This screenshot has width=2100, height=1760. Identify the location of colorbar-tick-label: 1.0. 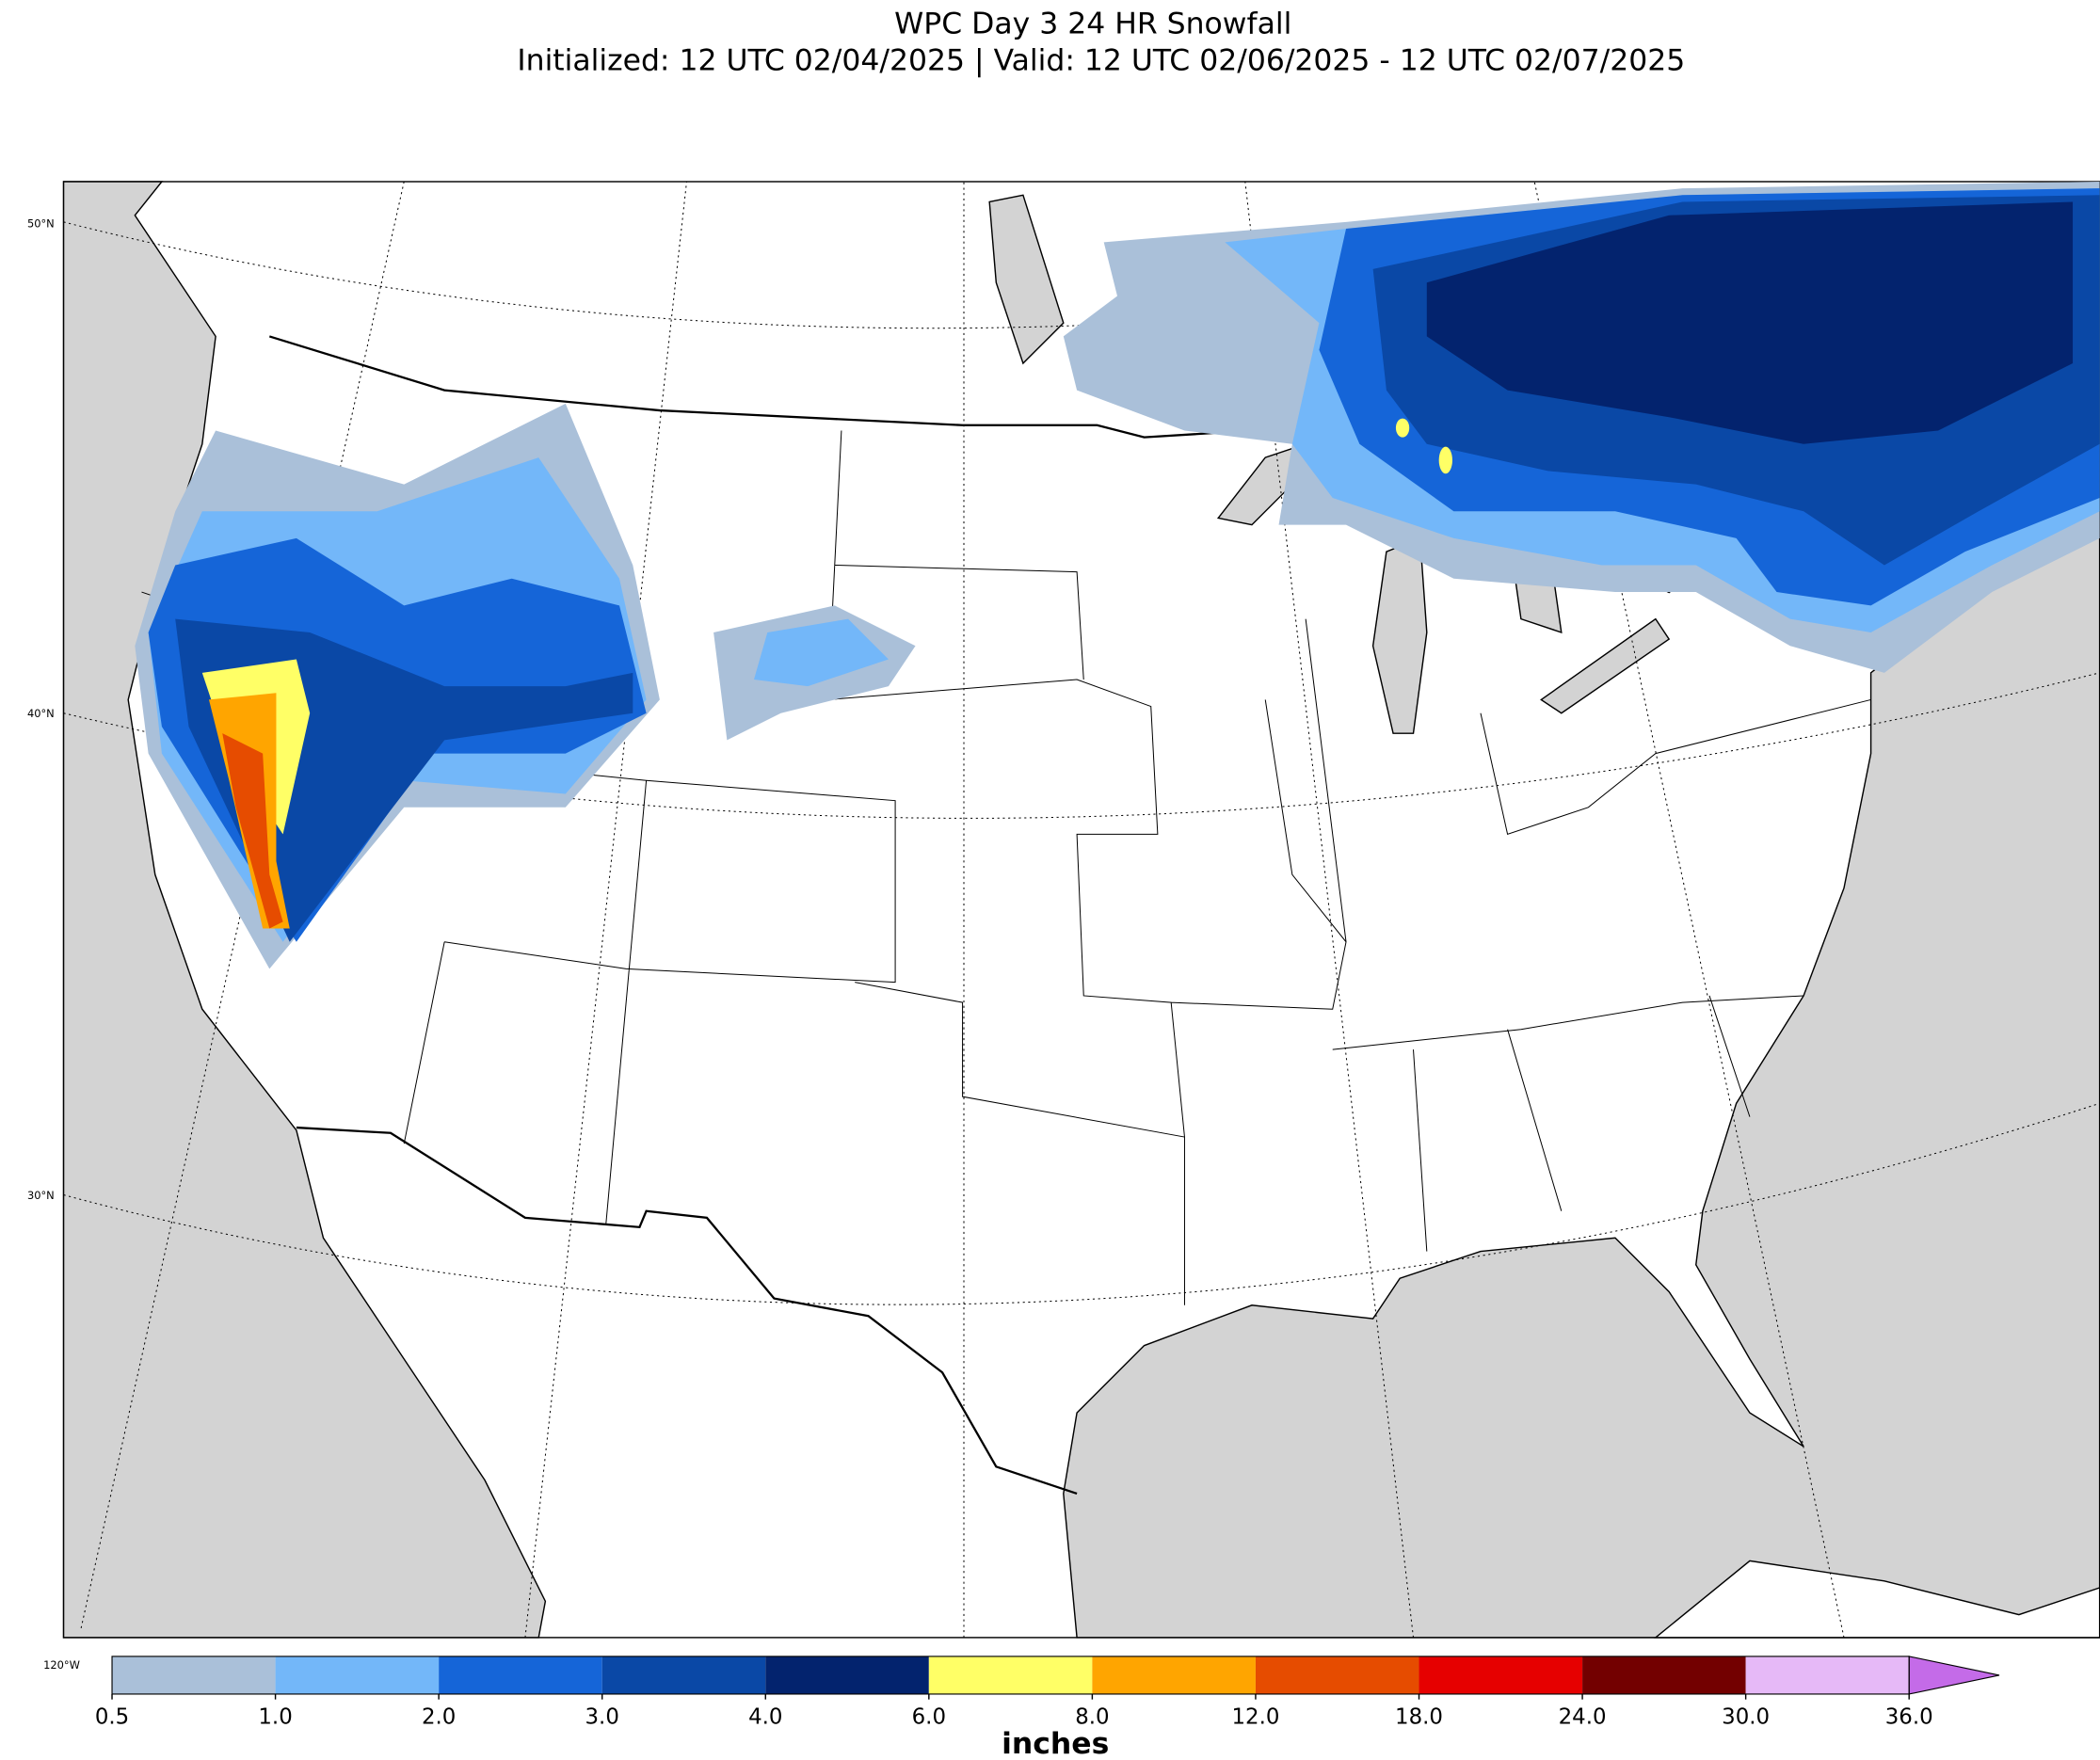
(275, 1716).